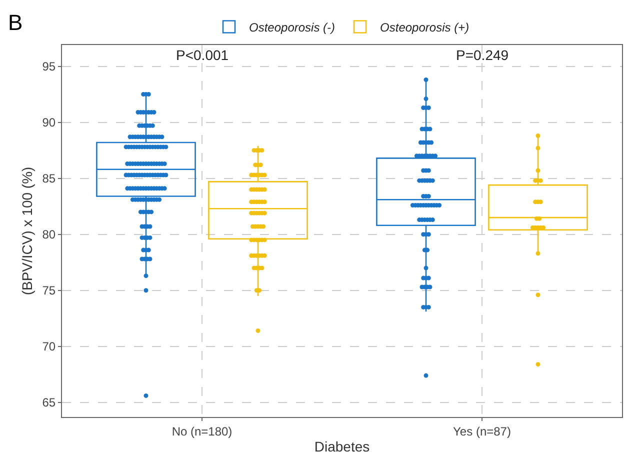 The height and width of the screenshot is (469, 634). I want to click on y-axis-title: (BPV/ICV) x 100 (%), so click(26, 231).